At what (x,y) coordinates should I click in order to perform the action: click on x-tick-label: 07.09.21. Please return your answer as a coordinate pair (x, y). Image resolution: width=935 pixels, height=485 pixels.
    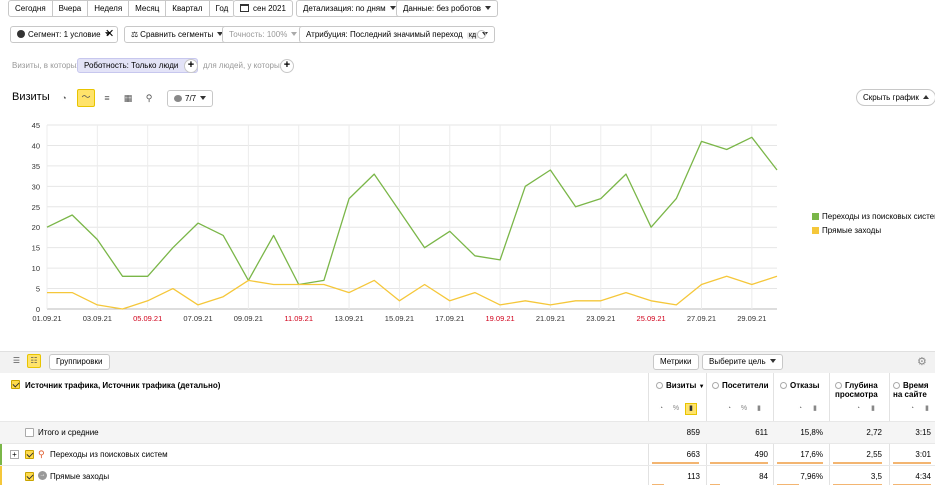
    Looking at the image, I should click on (197, 318).